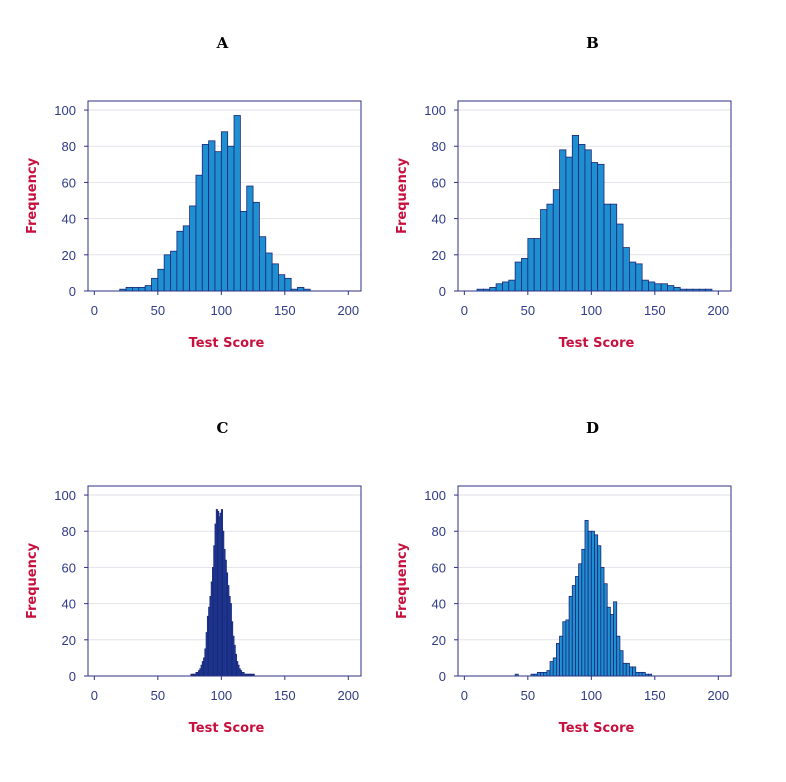 The height and width of the screenshot is (782, 786). What do you see at coordinates (222, 43) in the screenshot?
I see `chart-title-a: A` at bounding box center [222, 43].